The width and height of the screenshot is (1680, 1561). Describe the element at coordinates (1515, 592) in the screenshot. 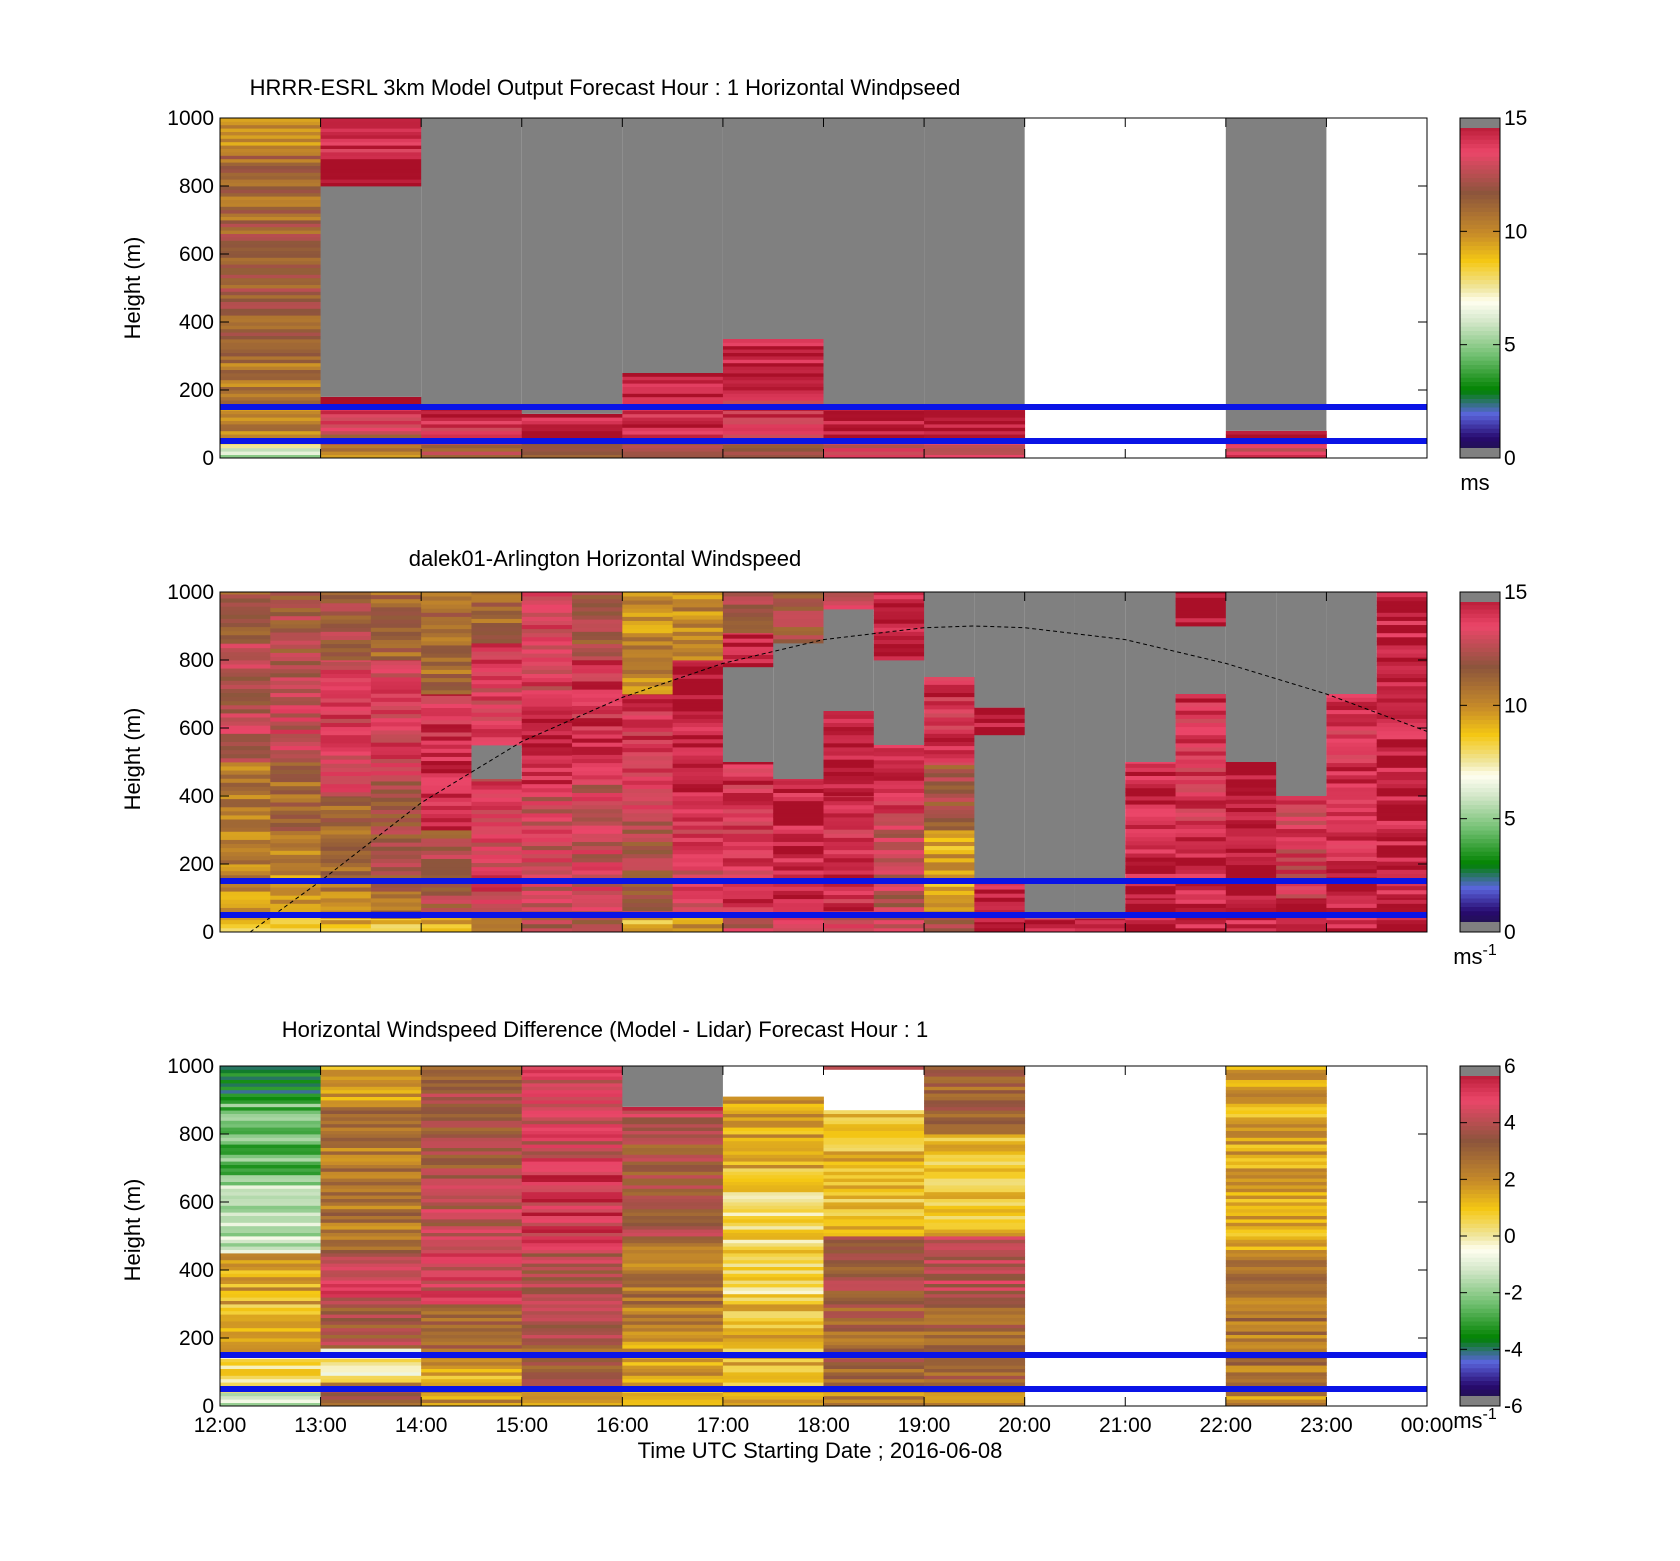

I see `colorbar-tick-label: 15` at that location.